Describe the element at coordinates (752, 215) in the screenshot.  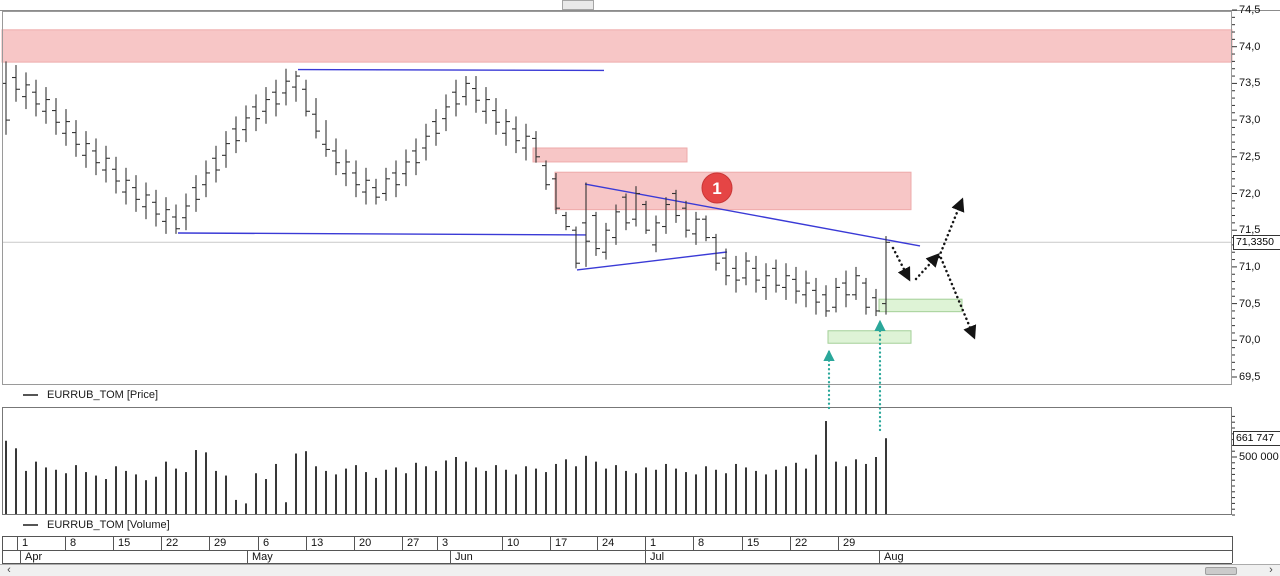
I see `trendline-wedge-upper` at that location.